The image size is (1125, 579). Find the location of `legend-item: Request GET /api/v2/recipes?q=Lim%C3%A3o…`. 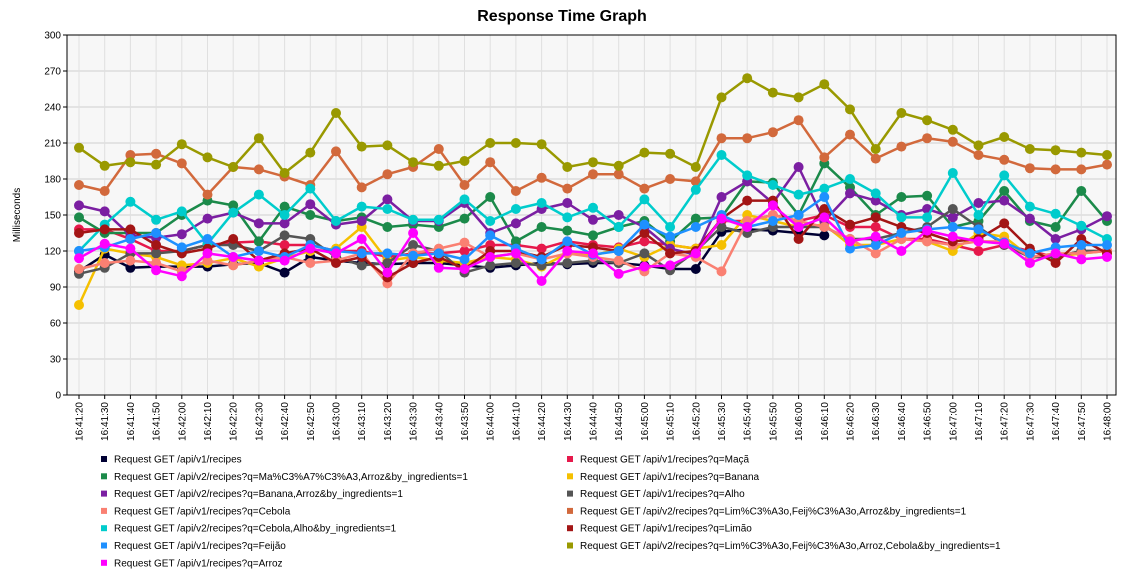

legend-item: Request GET /api/v2/recipes?q=Lim%C3%A3o… is located at coordinates (784, 546).